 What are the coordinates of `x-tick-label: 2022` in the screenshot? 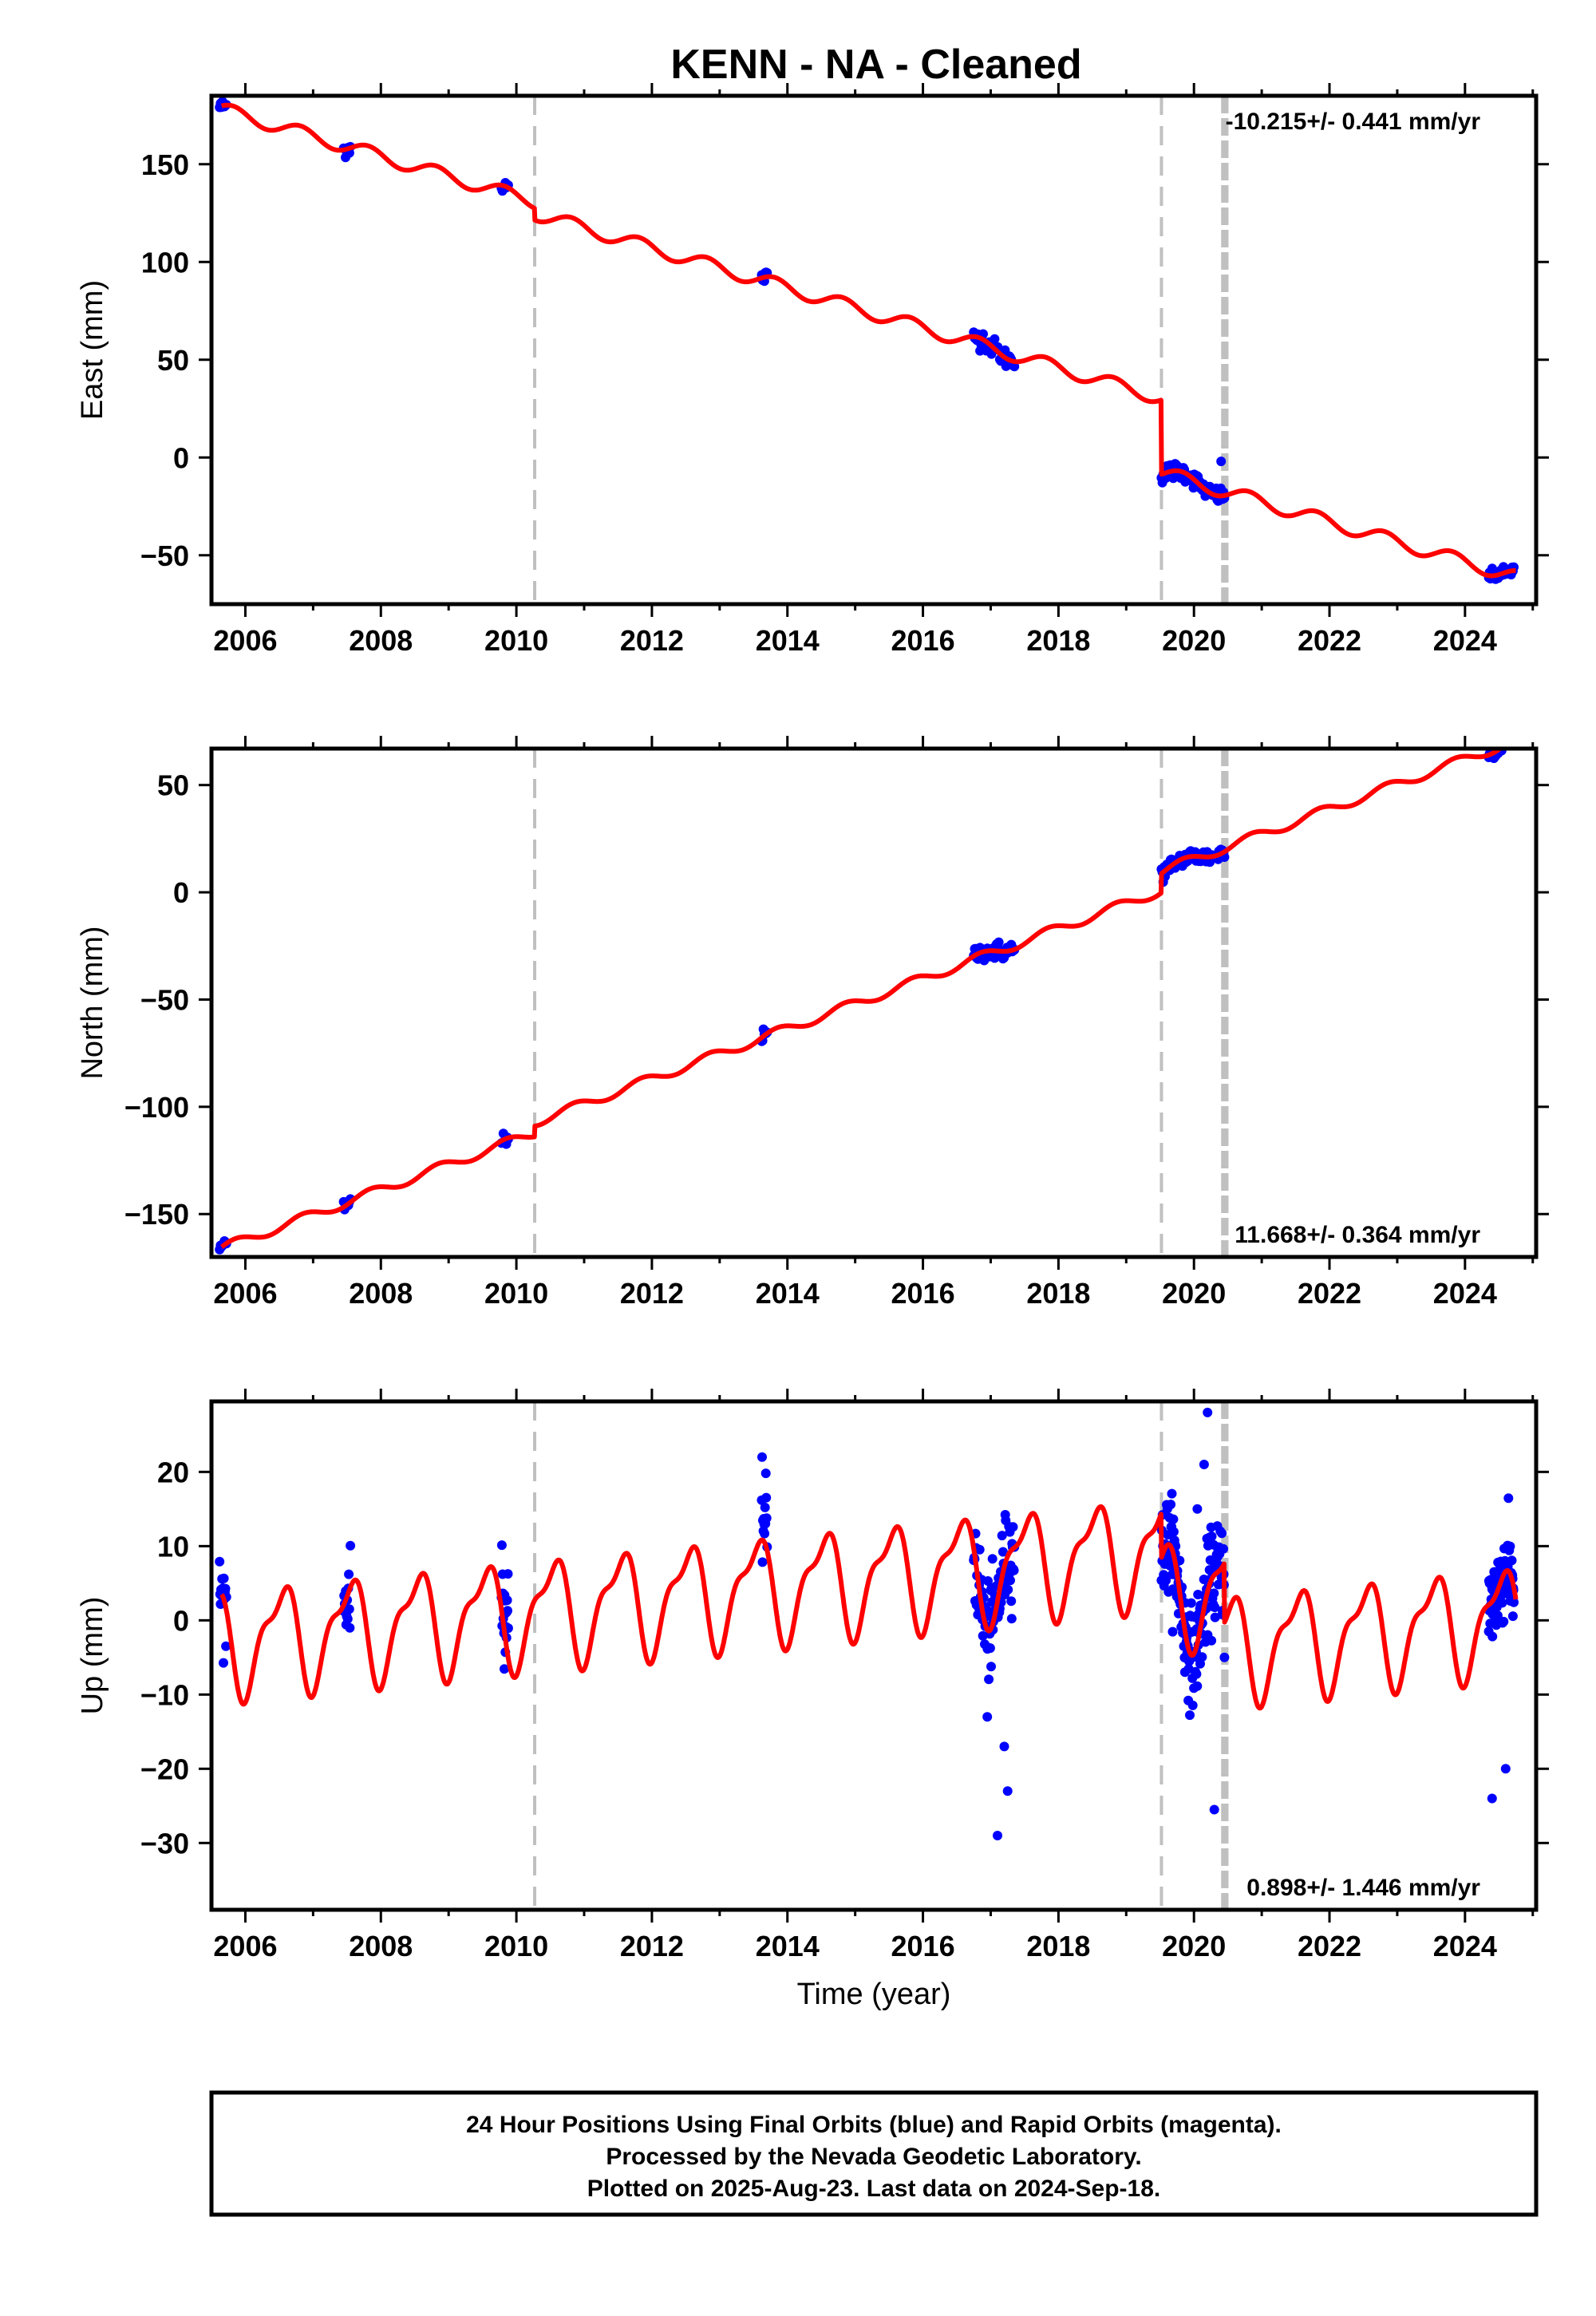 It's located at (1329, 640).